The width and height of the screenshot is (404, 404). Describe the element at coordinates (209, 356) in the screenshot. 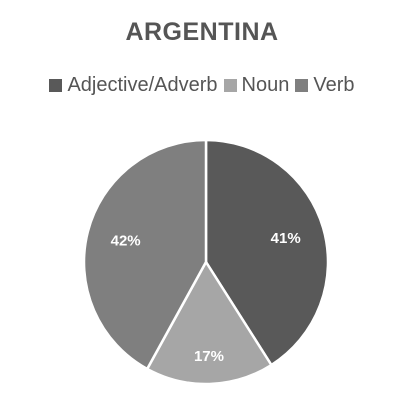

I see `data-label-noun: 17%` at that location.